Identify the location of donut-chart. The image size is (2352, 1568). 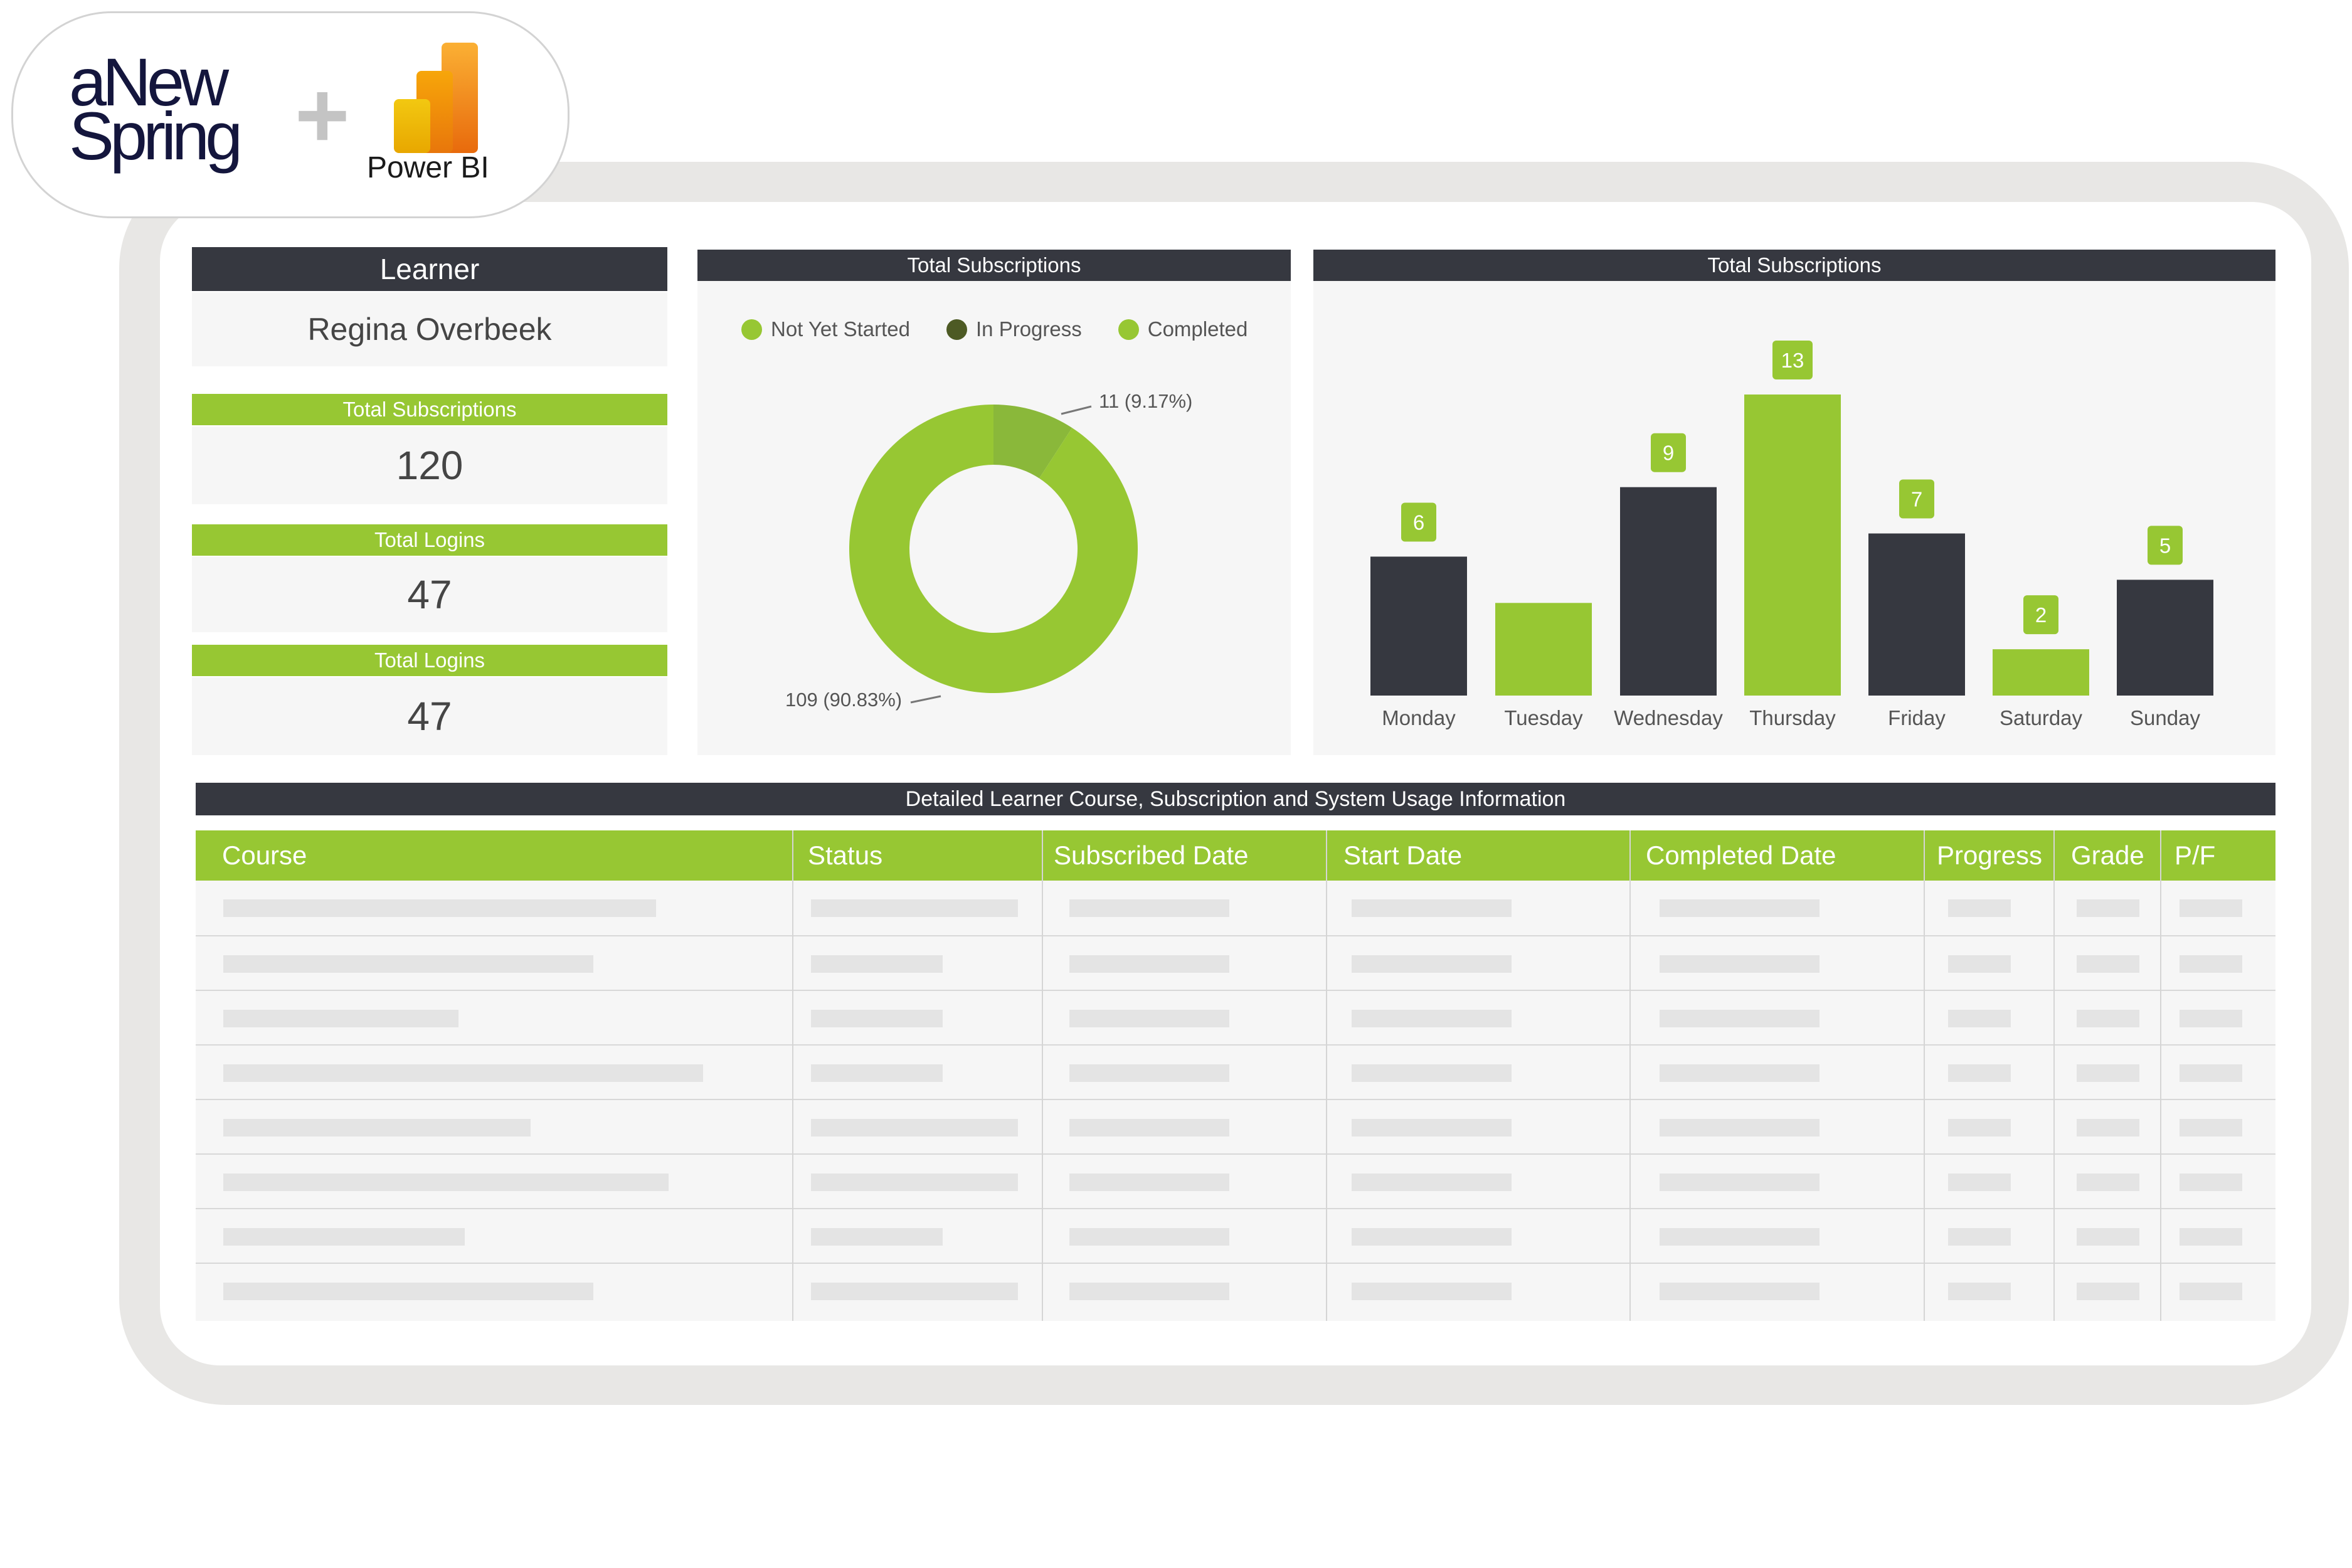
(993, 554).